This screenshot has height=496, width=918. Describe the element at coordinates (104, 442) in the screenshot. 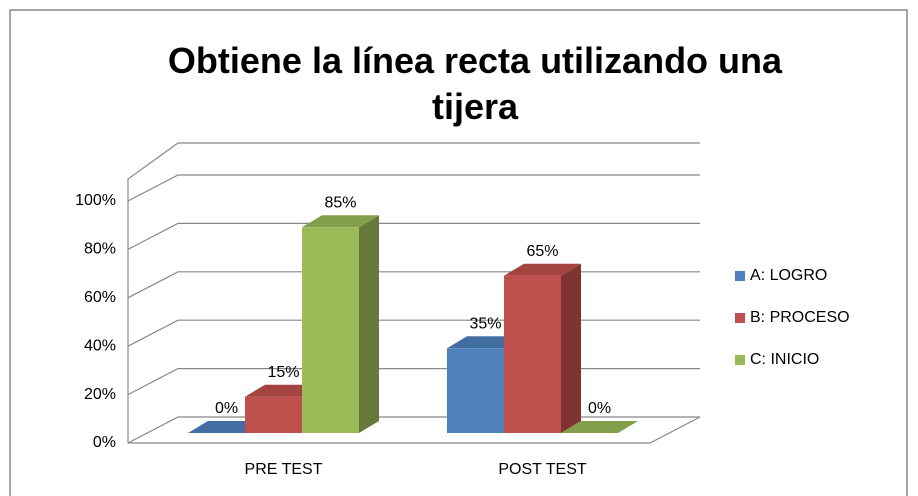

I see `y-tick-label: 0%` at that location.